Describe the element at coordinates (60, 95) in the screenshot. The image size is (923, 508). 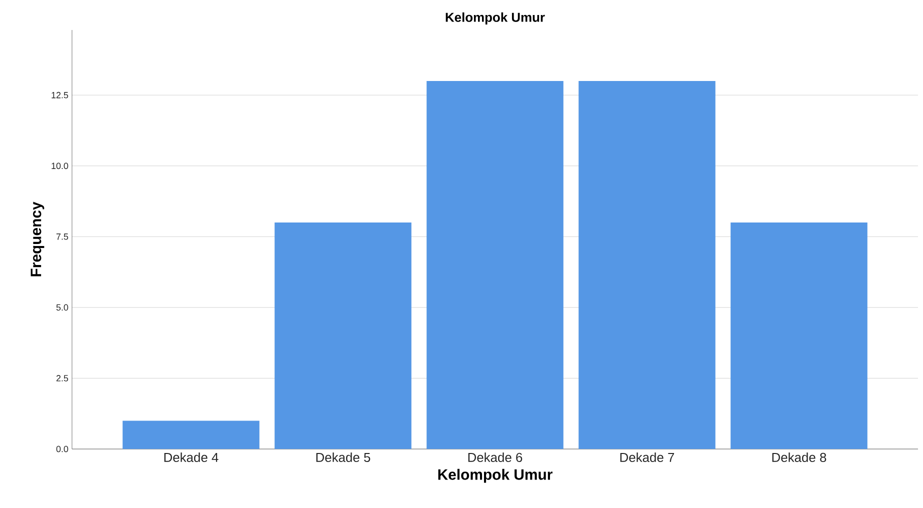
I see `y-tick-label: 12.5` at that location.